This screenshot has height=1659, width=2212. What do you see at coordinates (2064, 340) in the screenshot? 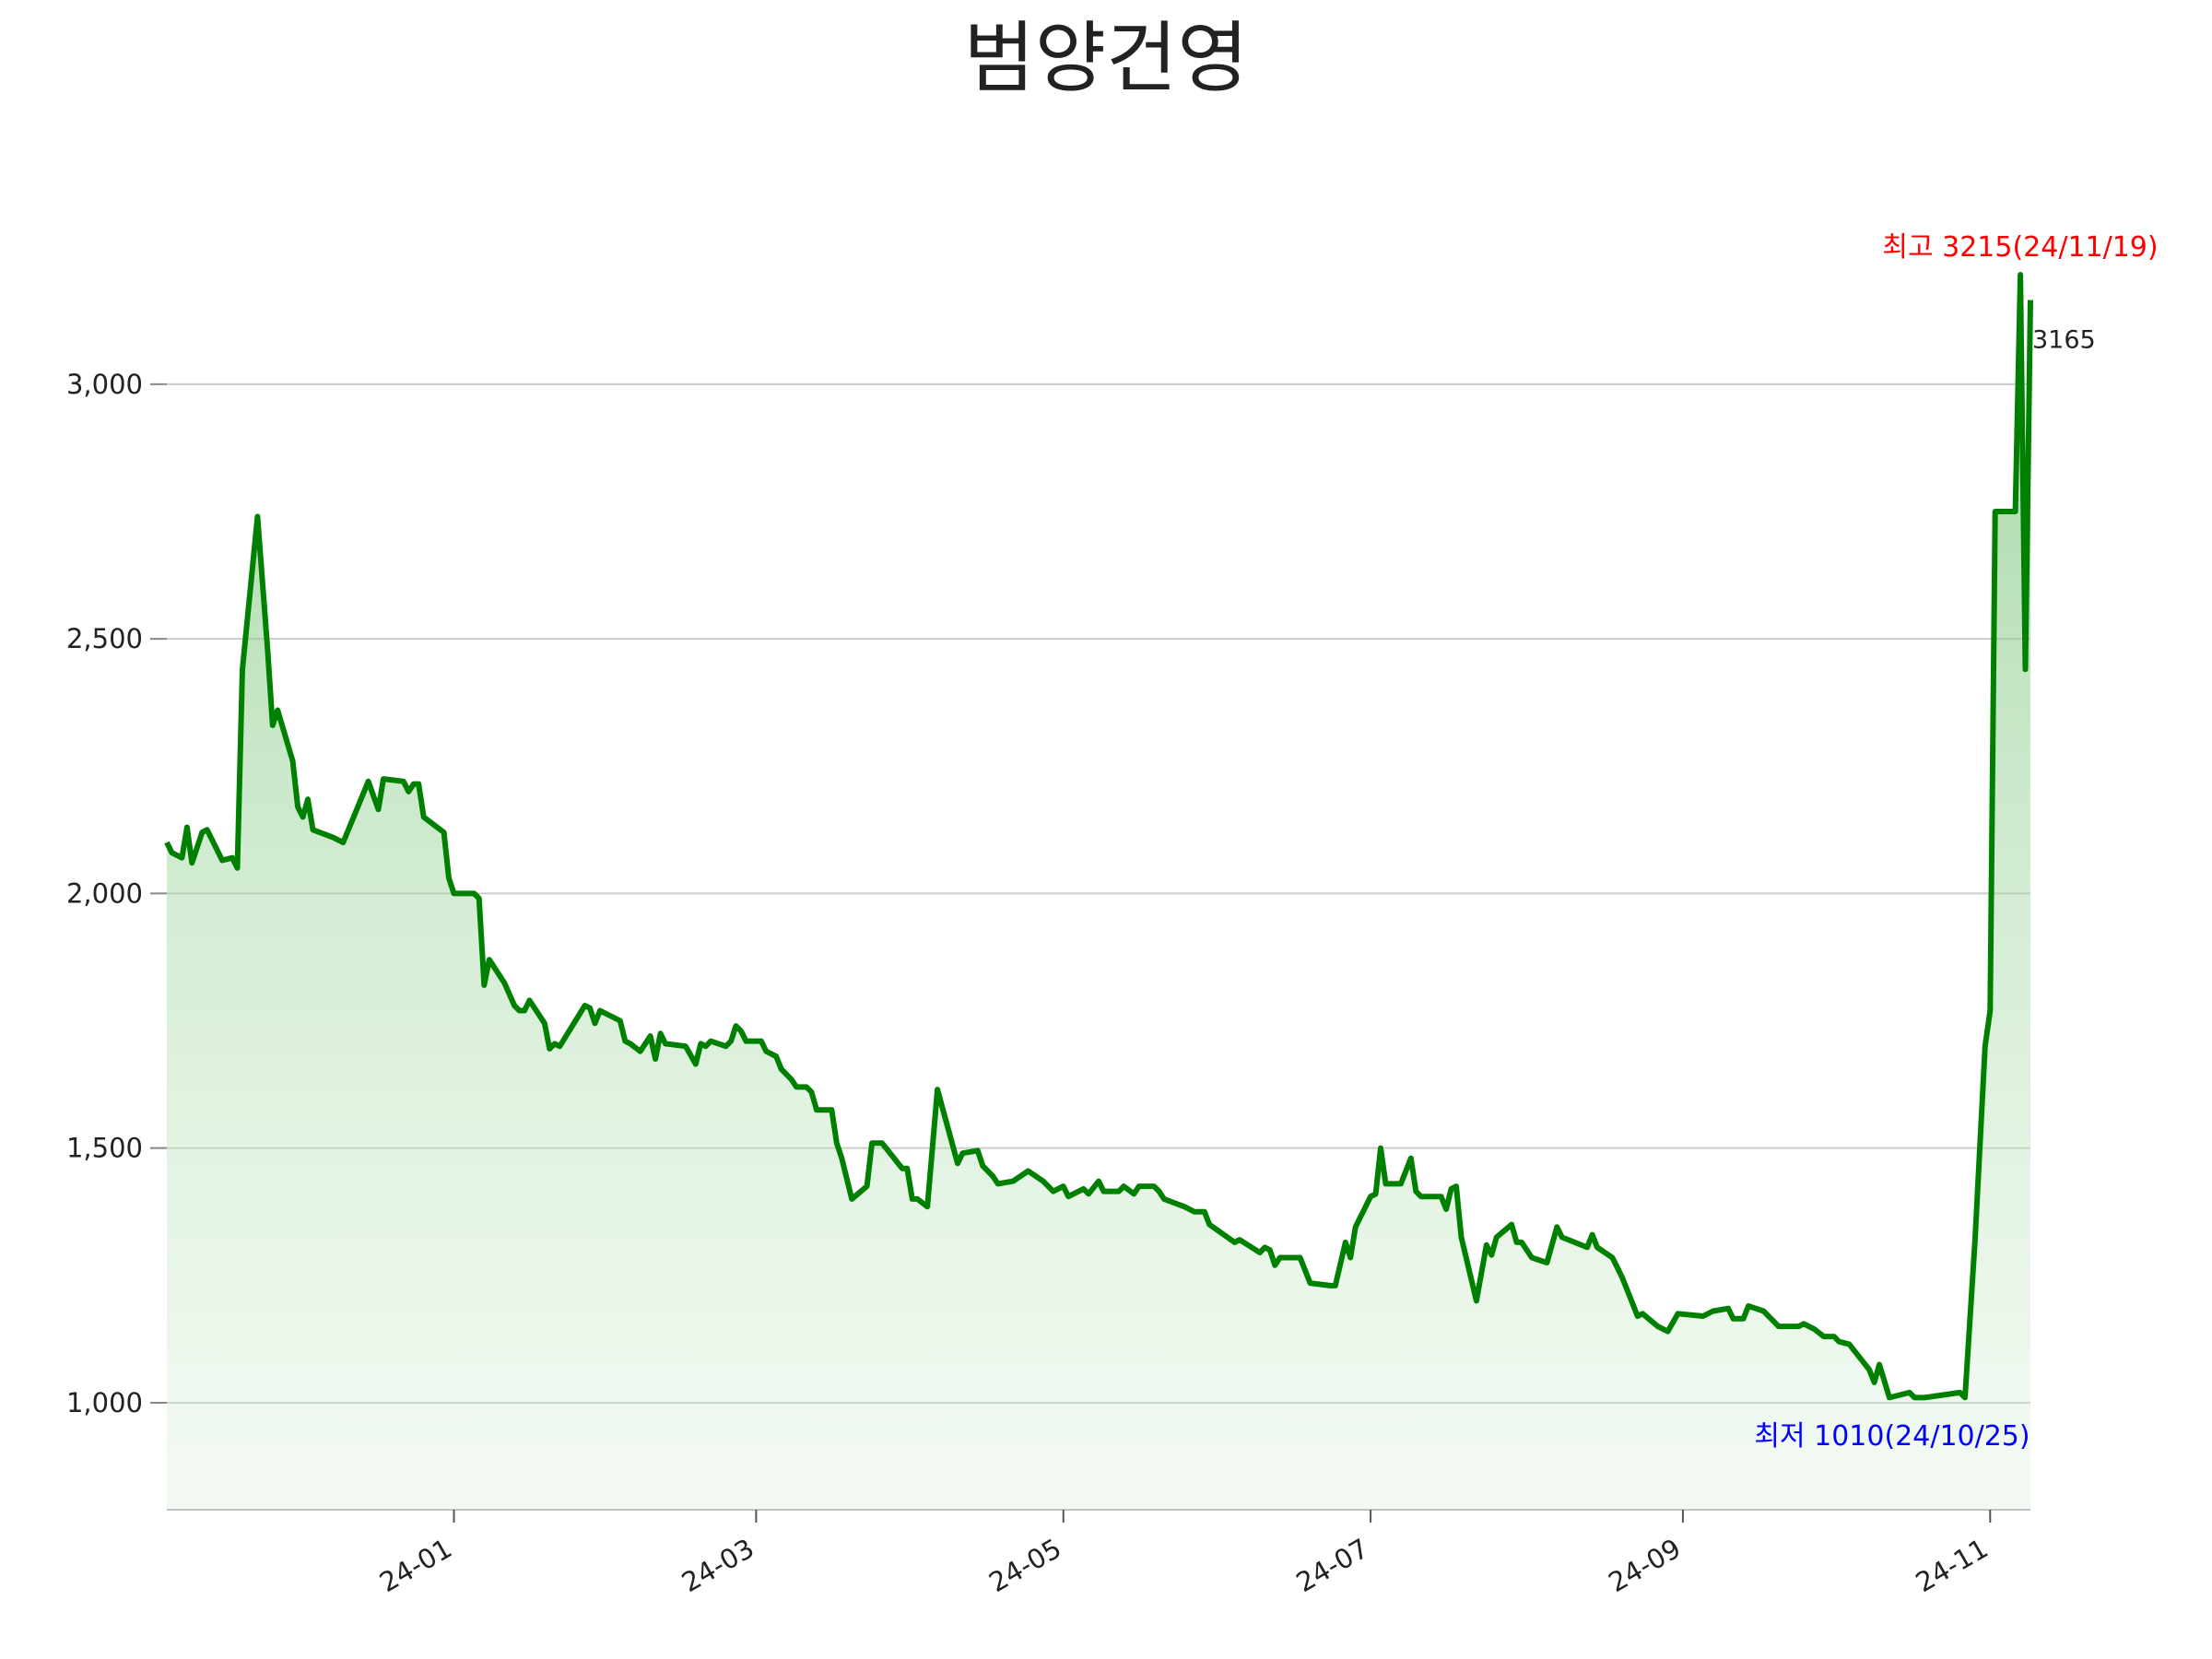
I see `value-label: 3165` at bounding box center [2064, 340].